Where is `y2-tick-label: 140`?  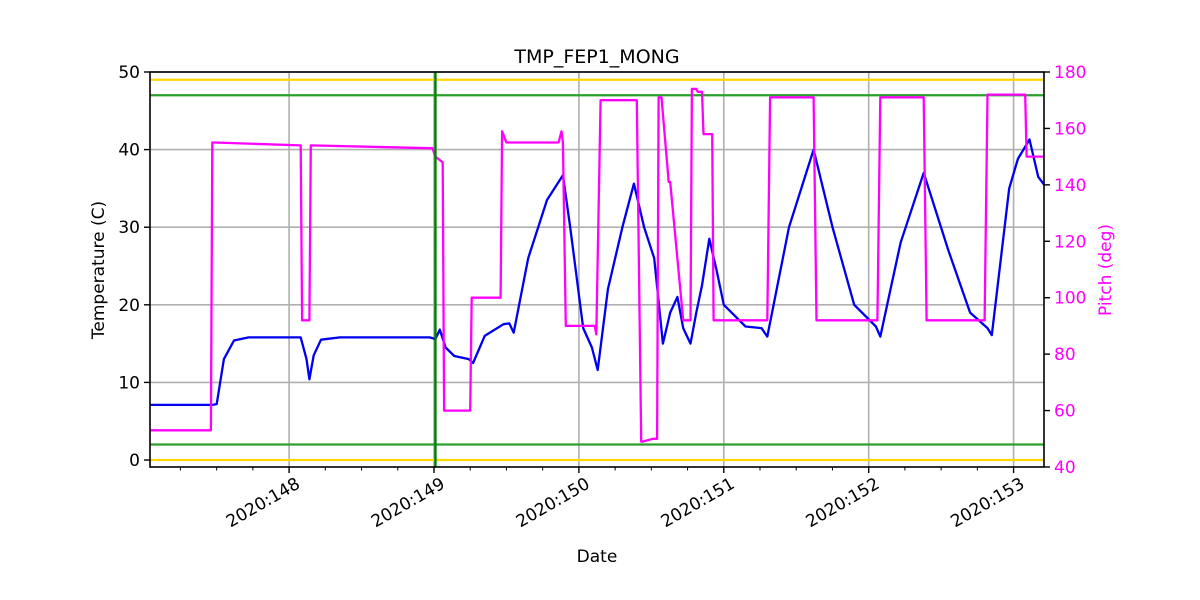 y2-tick-label: 140 is located at coordinates (1070, 186).